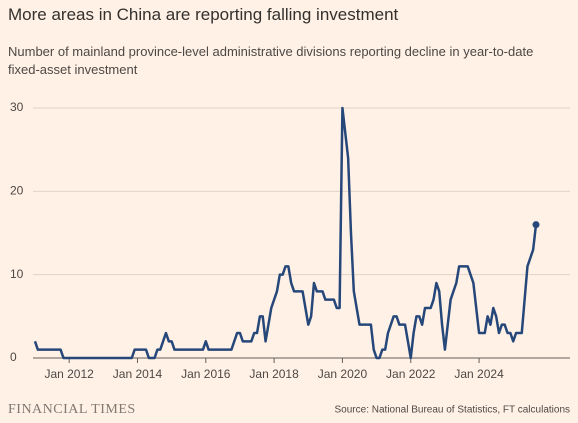  Describe the element at coordinates (17, 274) in the screenshot. I see `y-tick-label: 10` at that location.